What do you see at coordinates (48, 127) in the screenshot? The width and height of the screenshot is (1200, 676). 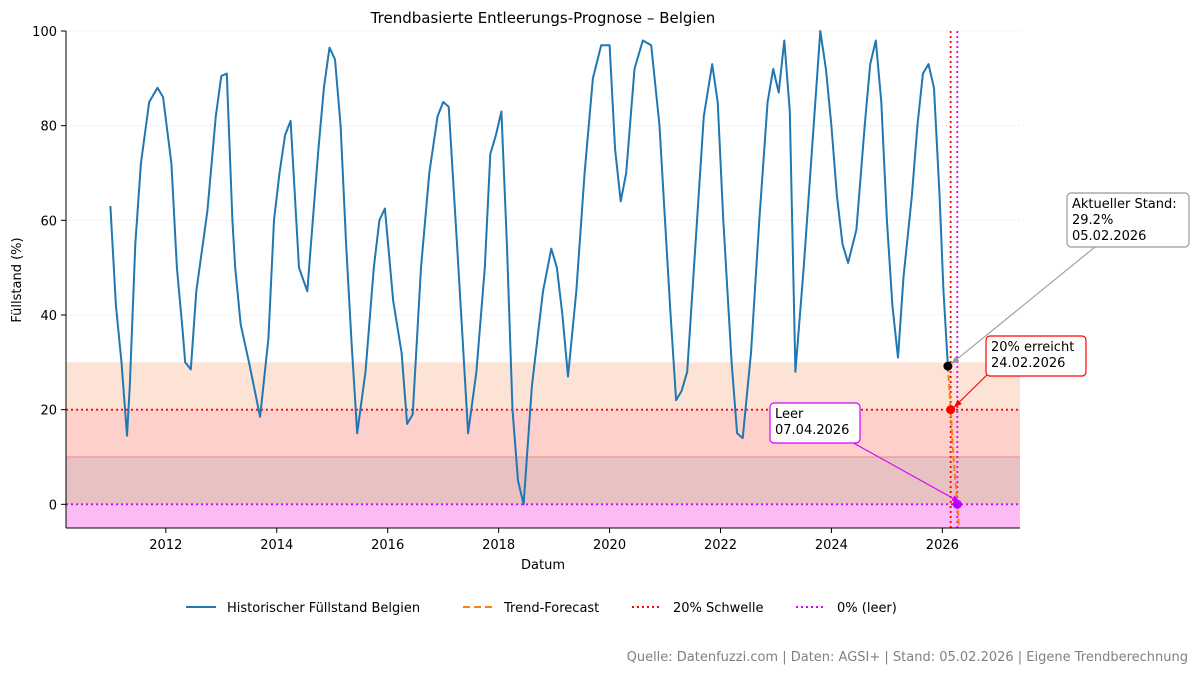 I see `y-tick-label-80: 80` at bounding box center [48, 127].